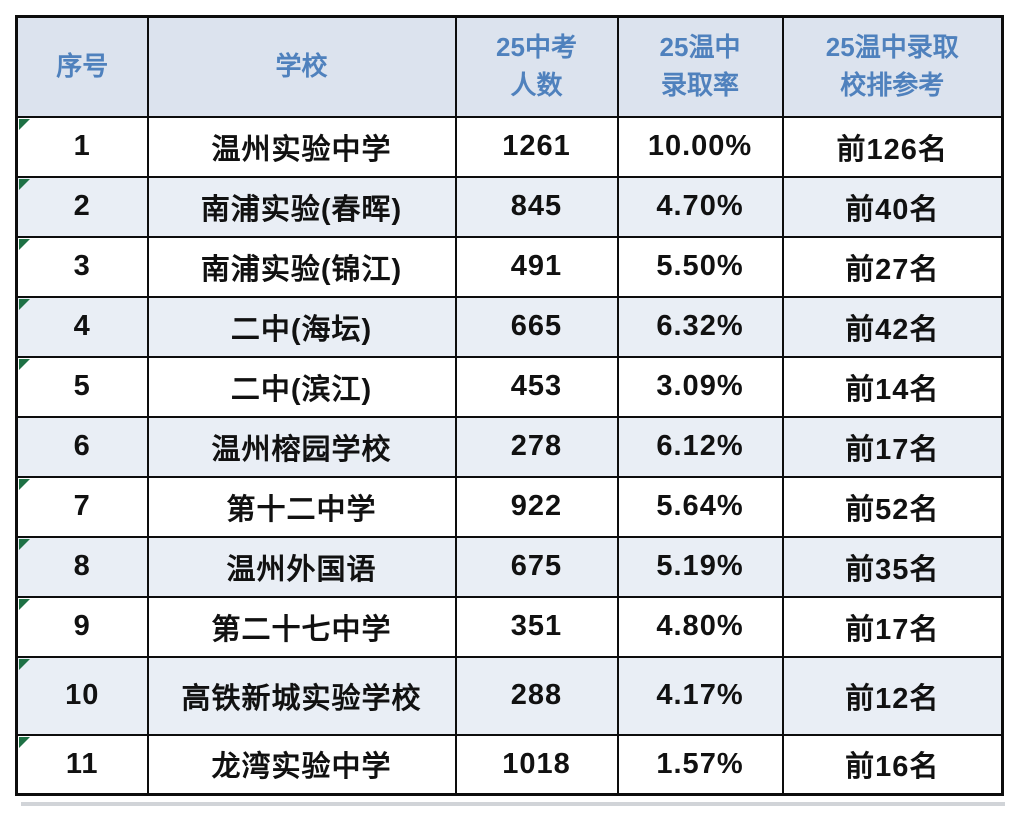 This screenshot has height=816, width=1016. I want to click on school-cell: 二中(海坛), so click(301, 326).